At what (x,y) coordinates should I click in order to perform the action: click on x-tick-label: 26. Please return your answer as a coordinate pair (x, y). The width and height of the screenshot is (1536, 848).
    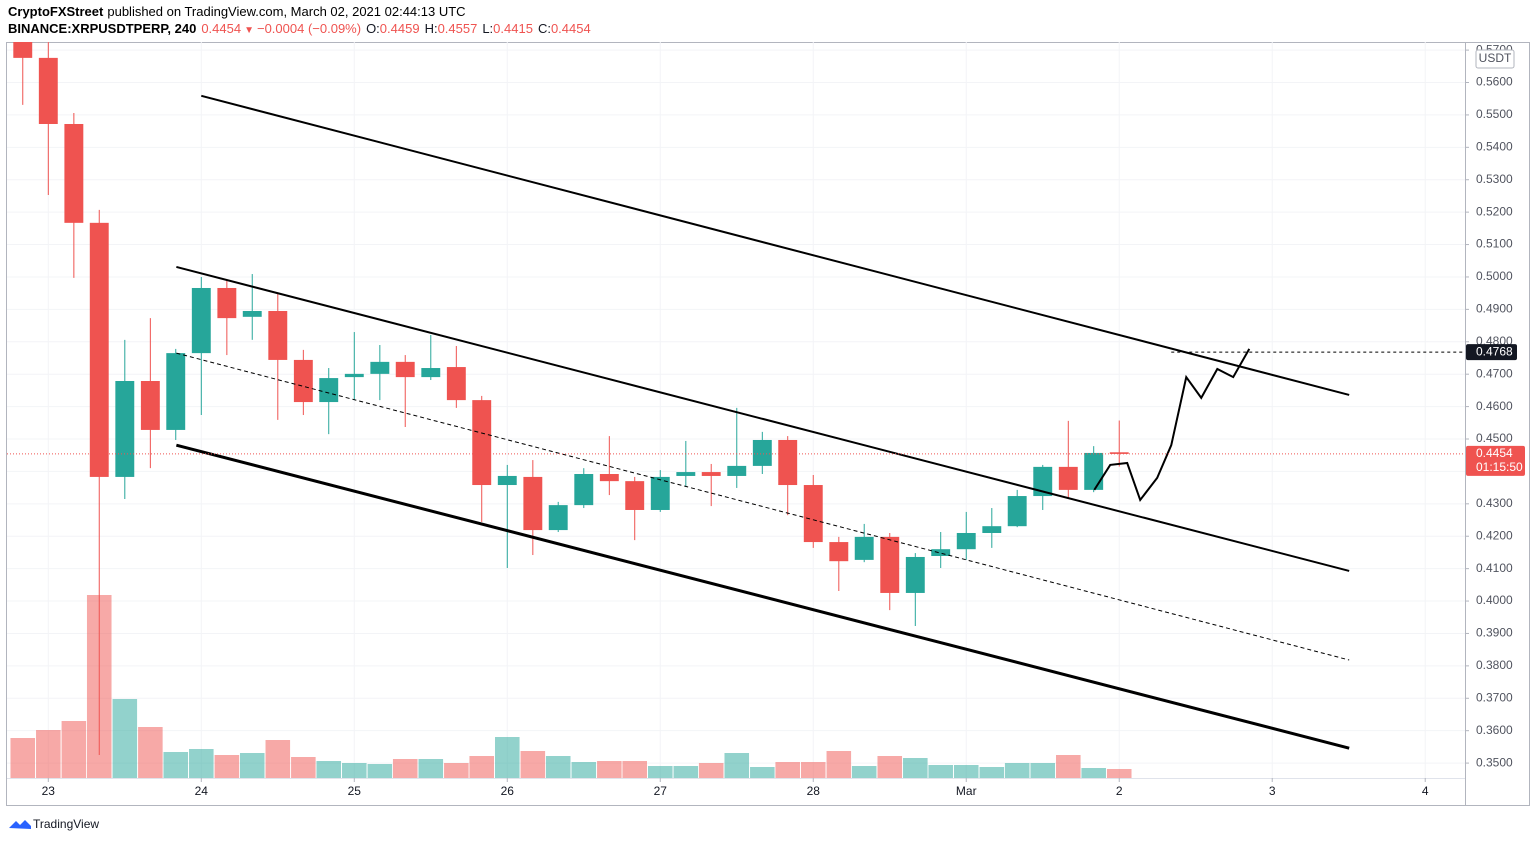
    Looking at the image, I should click on (508, 791).